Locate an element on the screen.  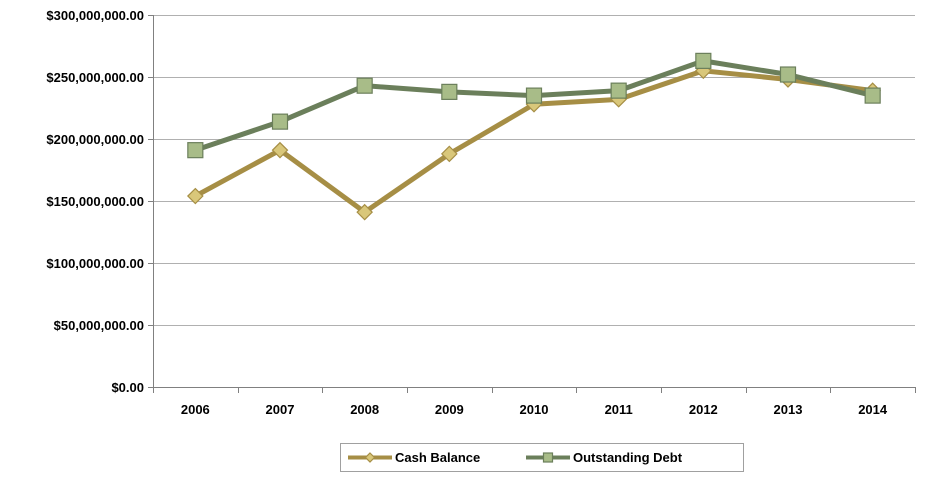
x-tick-label: 2010 is located at coordinates (534, 409).